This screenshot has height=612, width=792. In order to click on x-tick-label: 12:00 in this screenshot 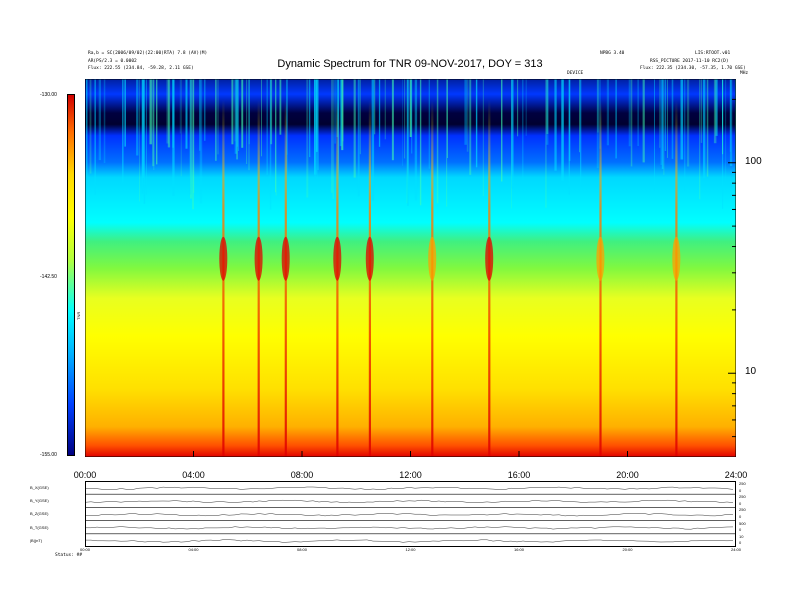, I will do `click(410, 475)`.